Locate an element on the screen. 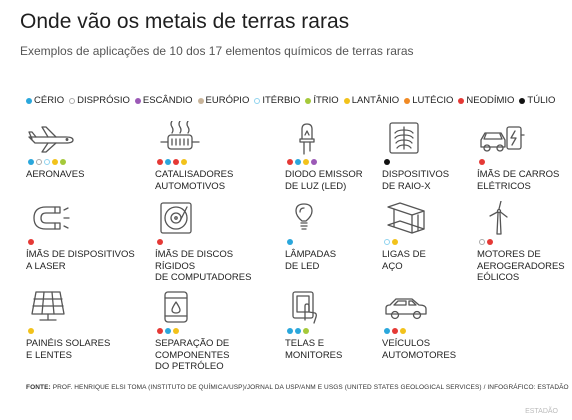  legend-label: LANTÂNIO is located at coordinates (375, 100).